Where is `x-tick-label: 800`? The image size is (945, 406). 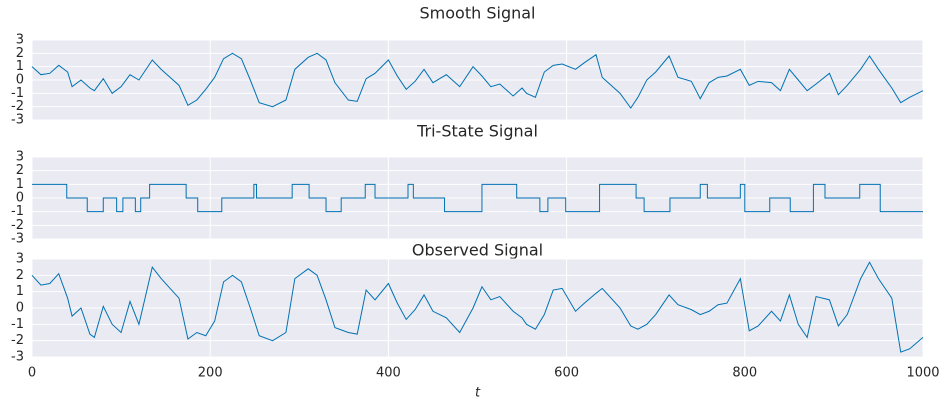
x-tick-label: 800 is located at coordinates (744, 373).